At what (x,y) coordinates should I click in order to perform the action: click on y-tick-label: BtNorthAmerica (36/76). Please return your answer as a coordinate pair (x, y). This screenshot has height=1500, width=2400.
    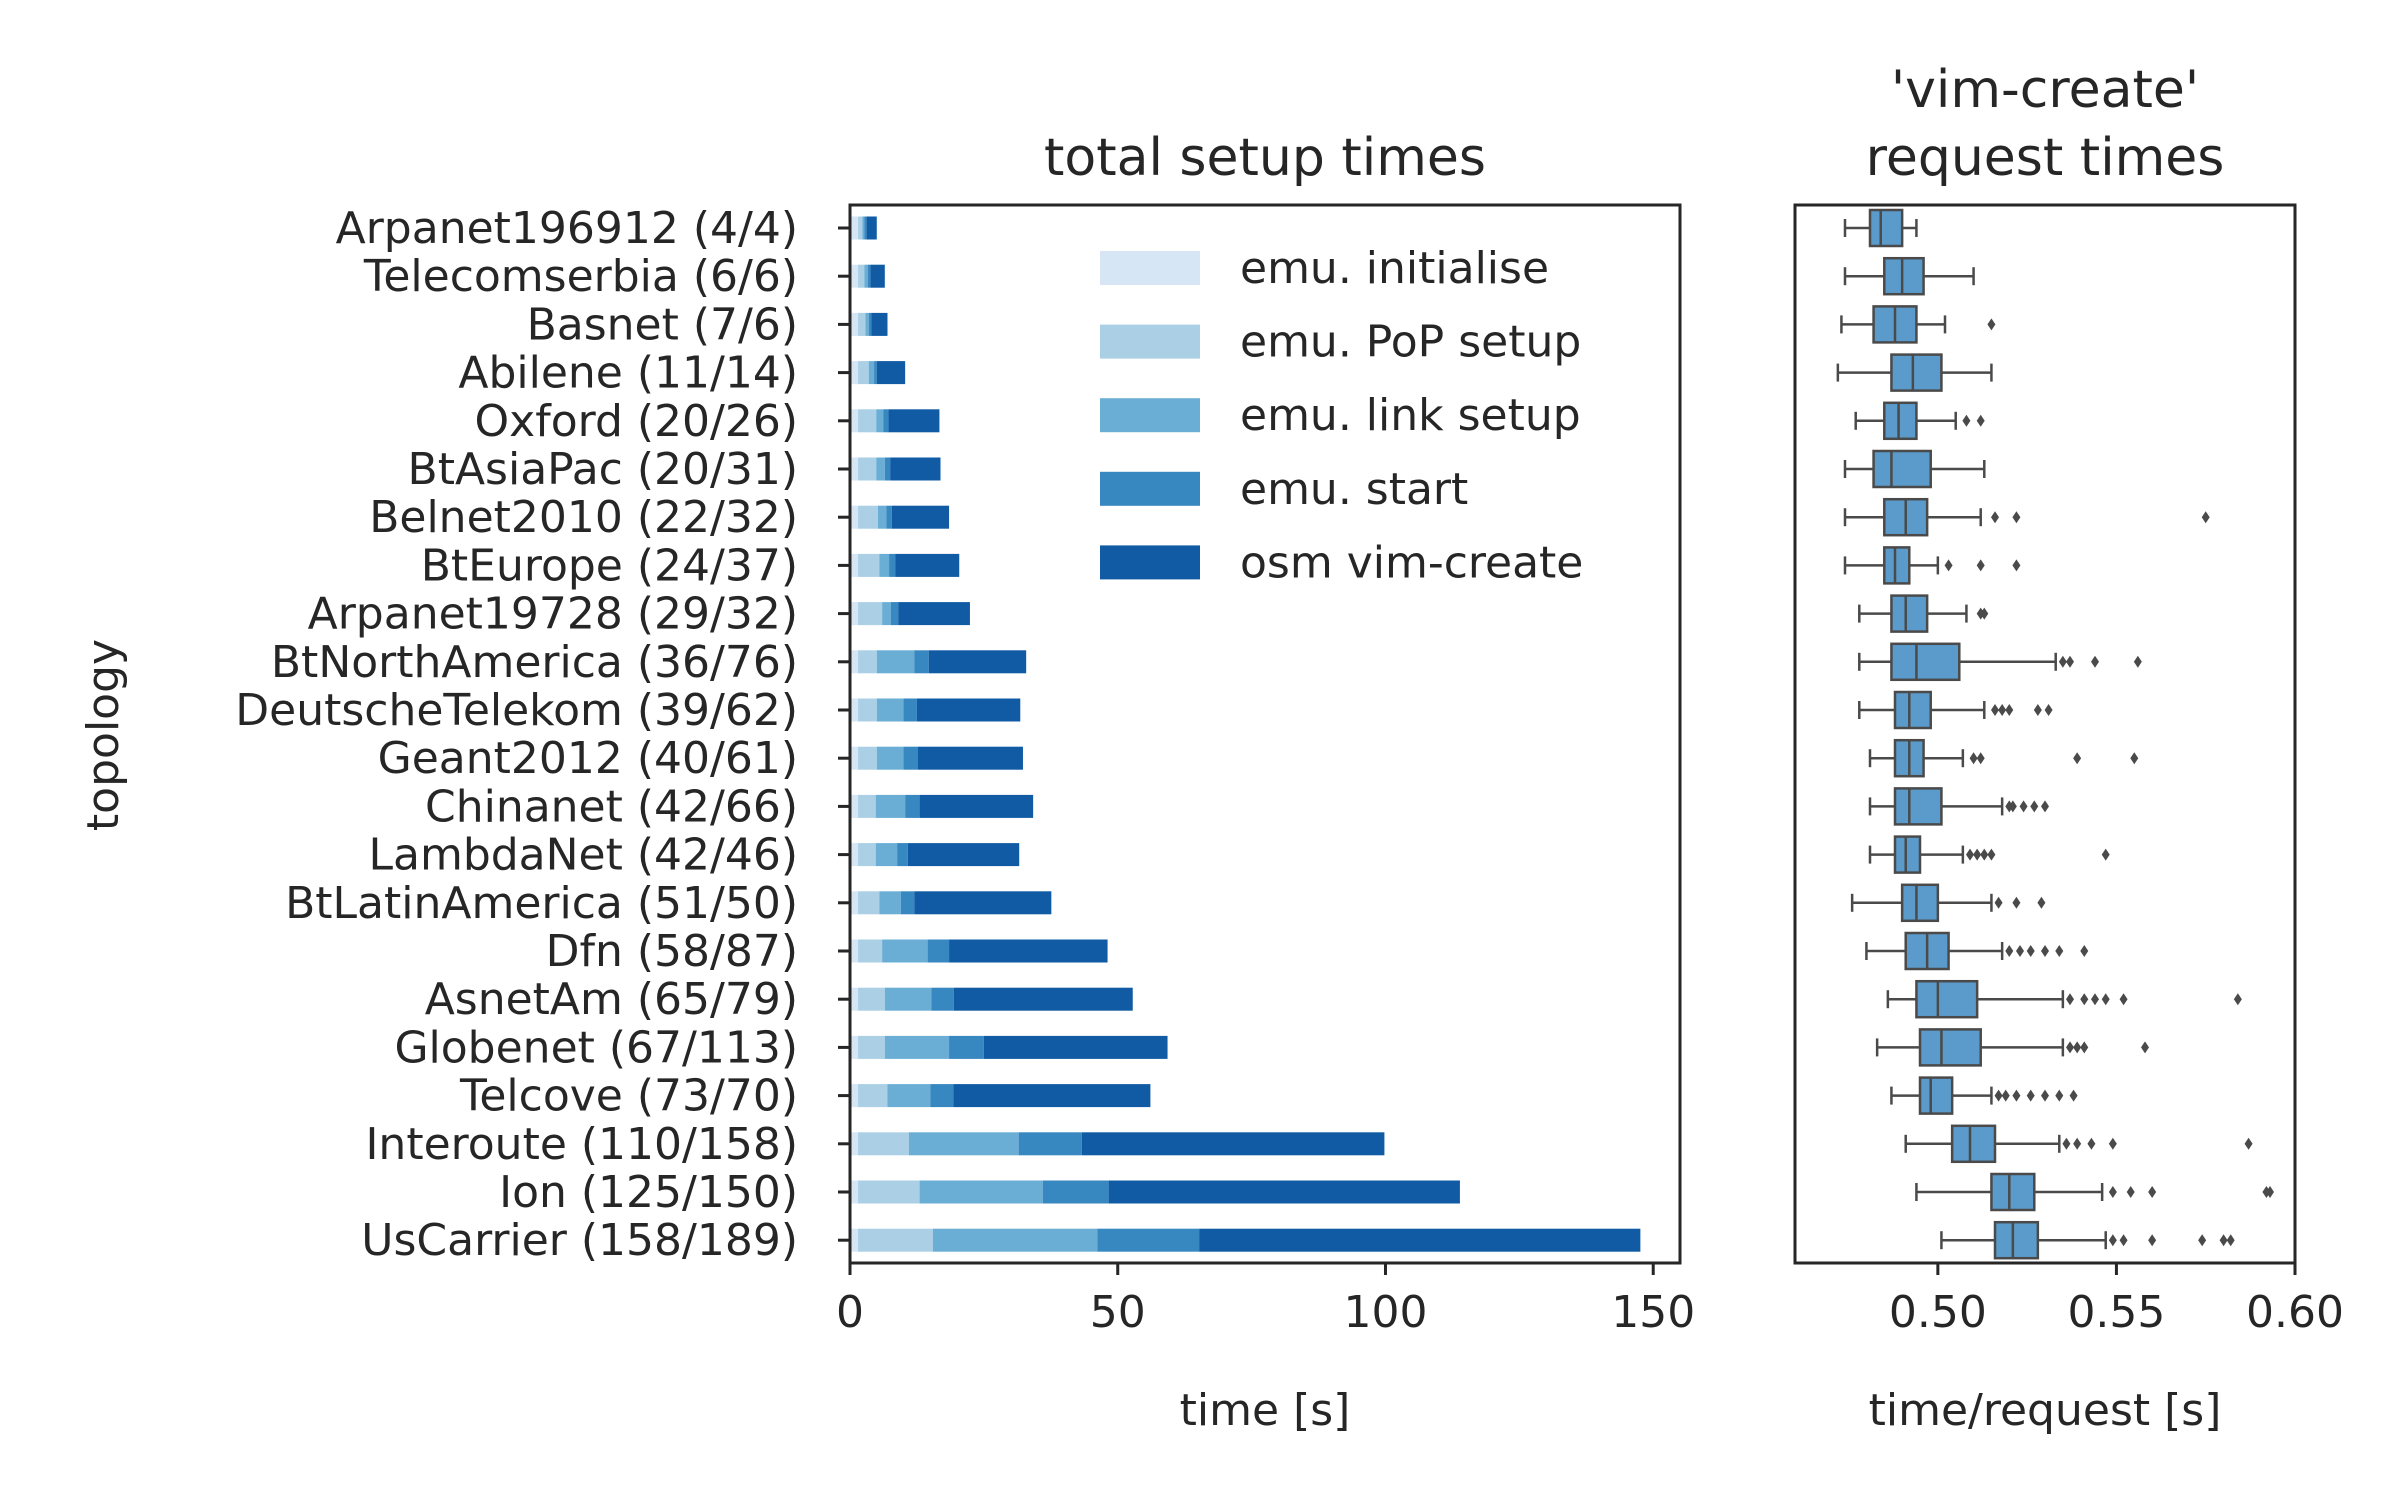
    Looking at the image, I should click on (534, 662).